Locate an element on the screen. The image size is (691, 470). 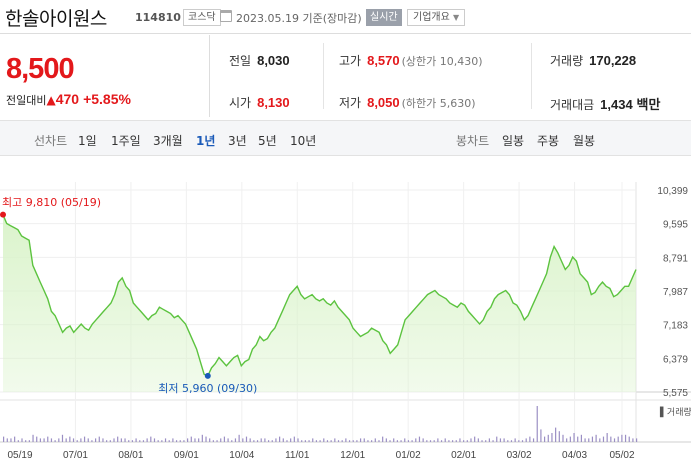
period-1y: 1년 is located at coordinates (206, 141).